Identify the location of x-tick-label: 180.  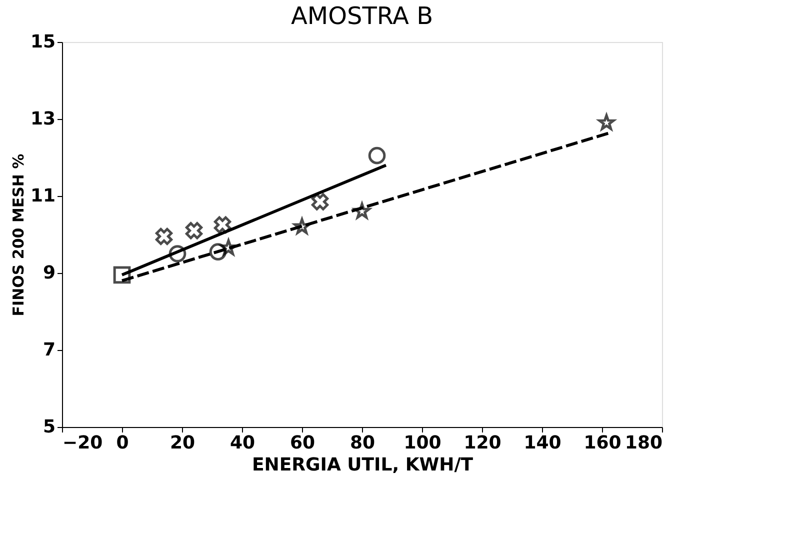
(643, 443).